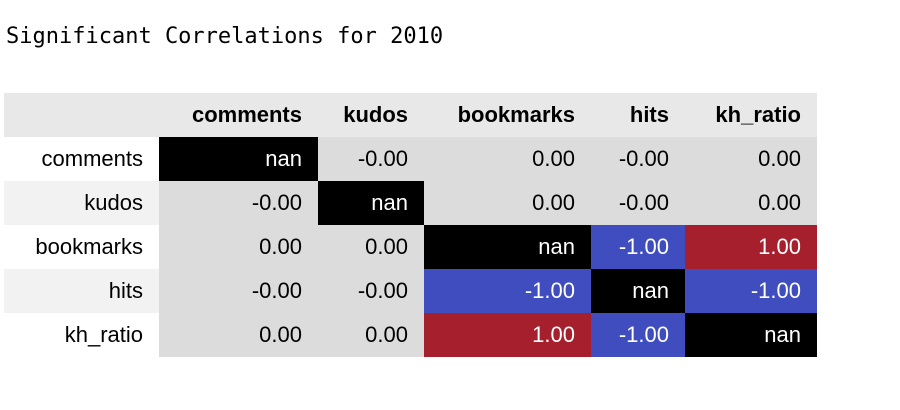 The height and width of the screenshot is (410, 900). I want to click on table-row: hits -0.00 -0.00 -1.00 nan -1.00, so click(410, 291).